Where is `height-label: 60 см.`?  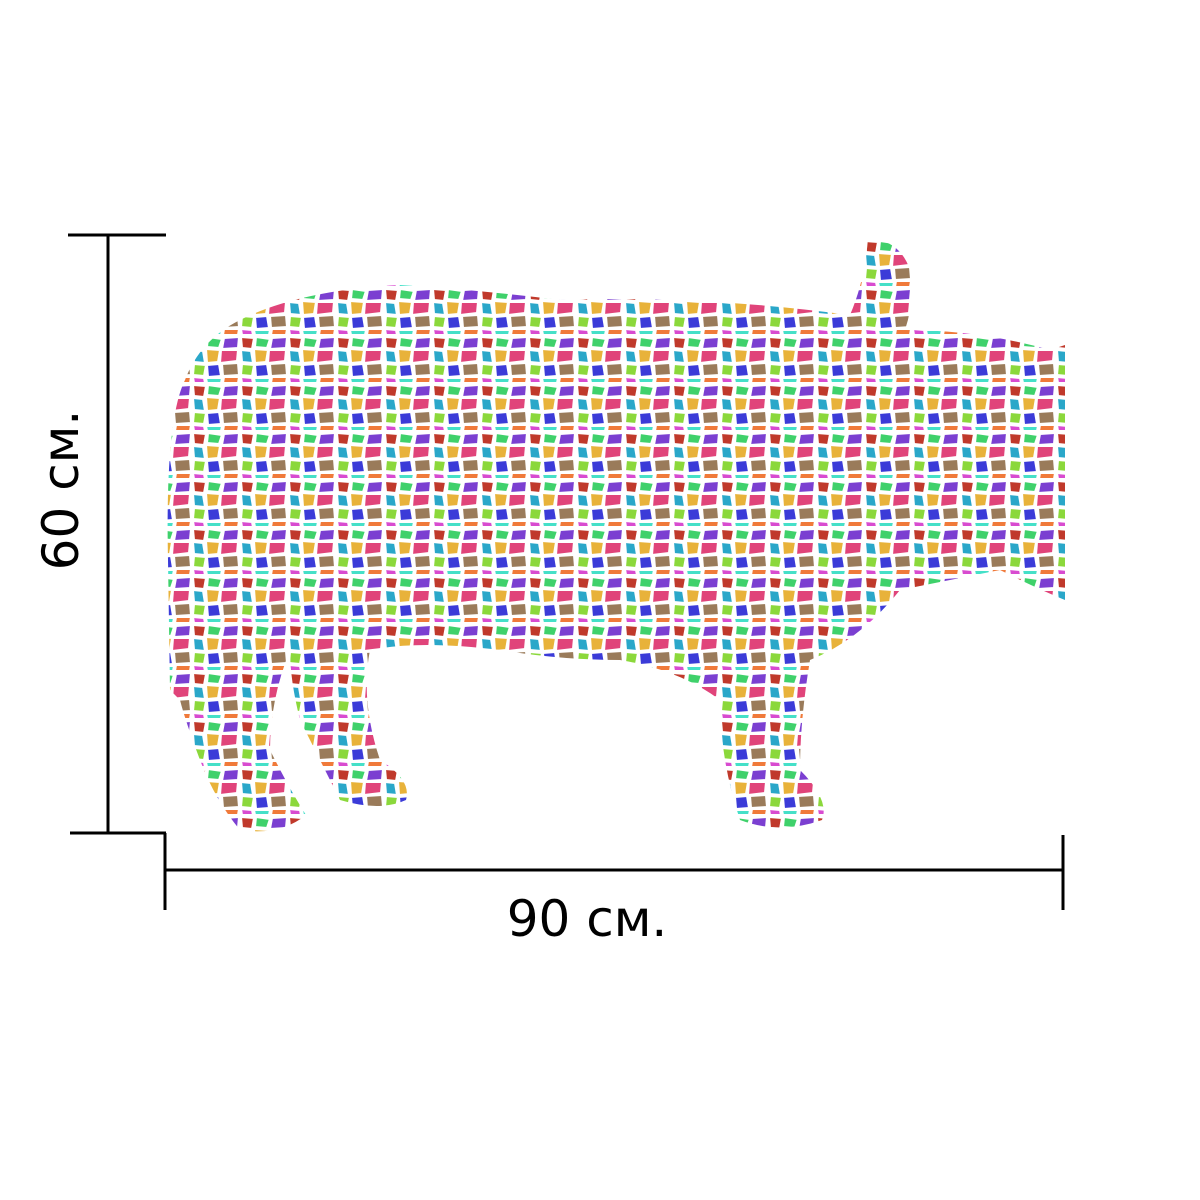 height-label: 60 см. is located at coordinates (61, 490).